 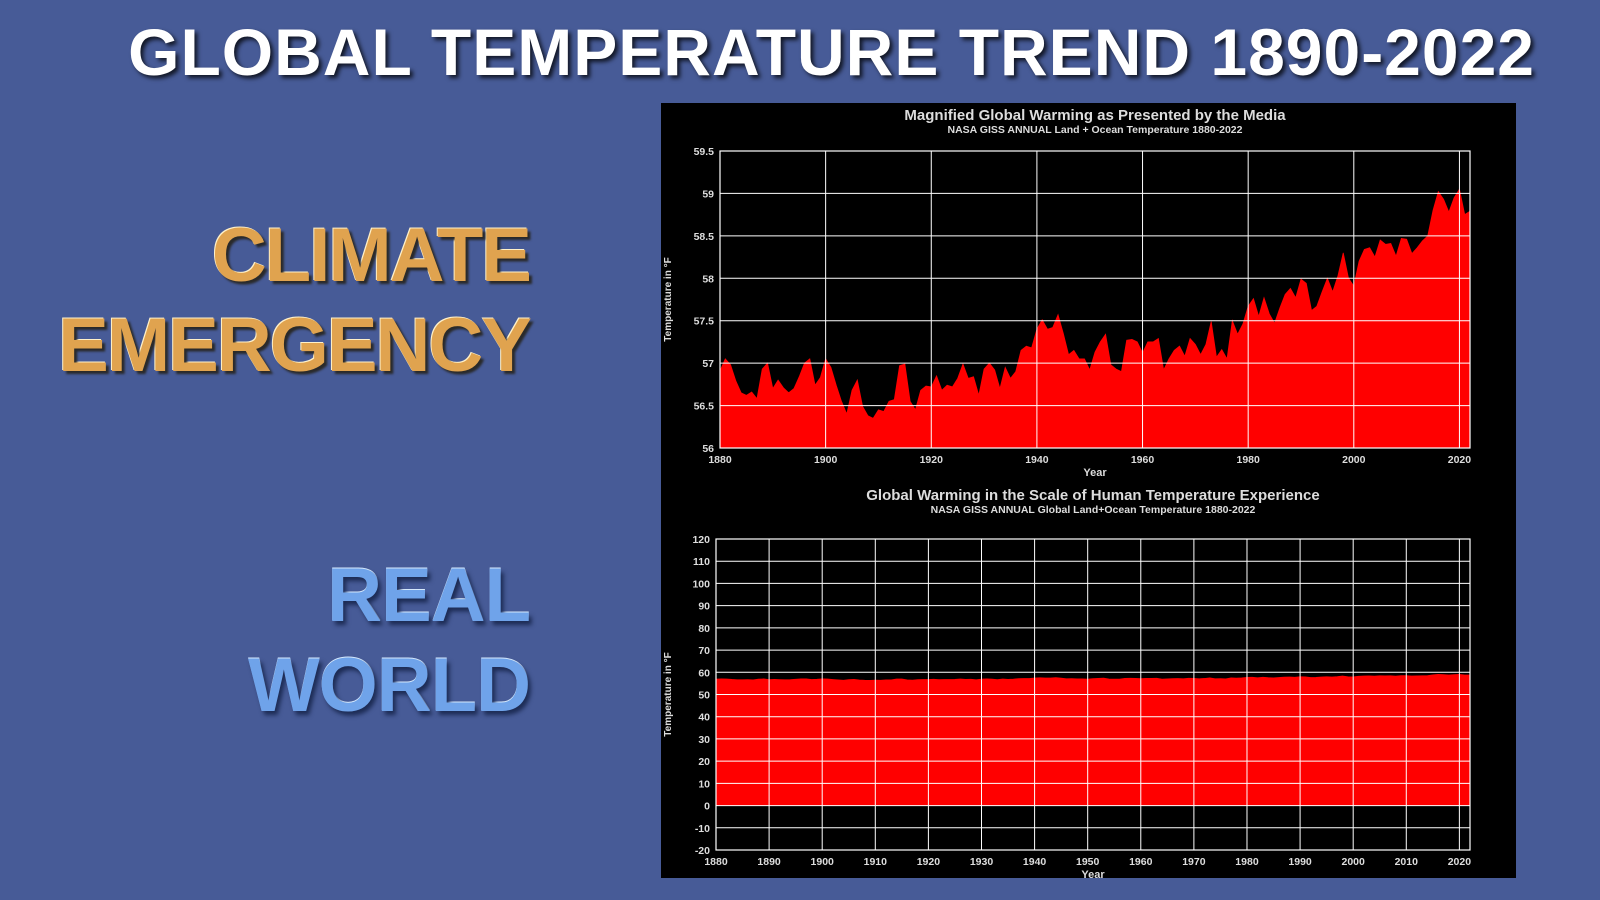 I want to click on climate-label: CLIMATE, so click(x=371, y=255).